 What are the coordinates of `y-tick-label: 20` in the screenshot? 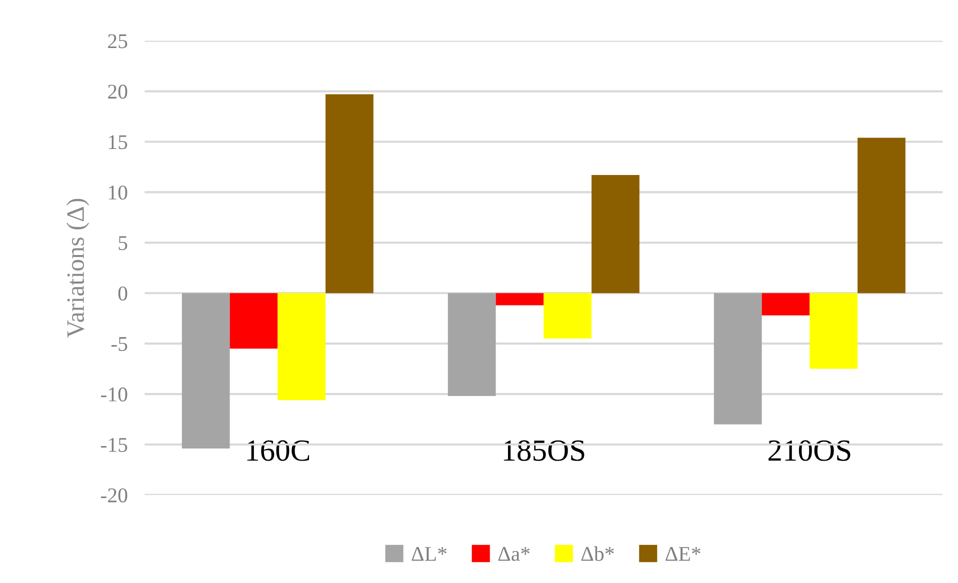 It's located at (118, 91).